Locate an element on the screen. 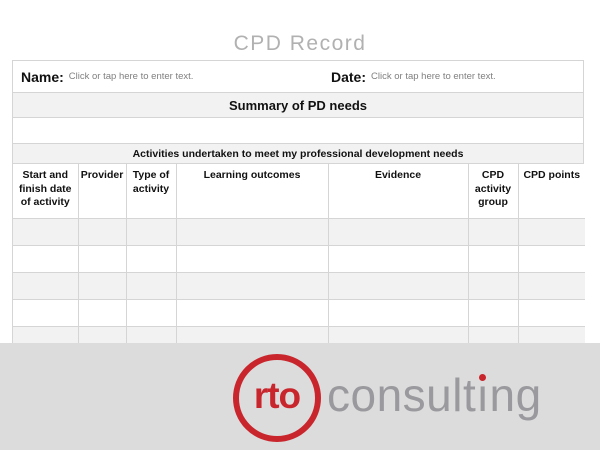 The image size is (600, 450). column-header-cpd-activity-group: CPD activity group is located at coordinates (493, 191).